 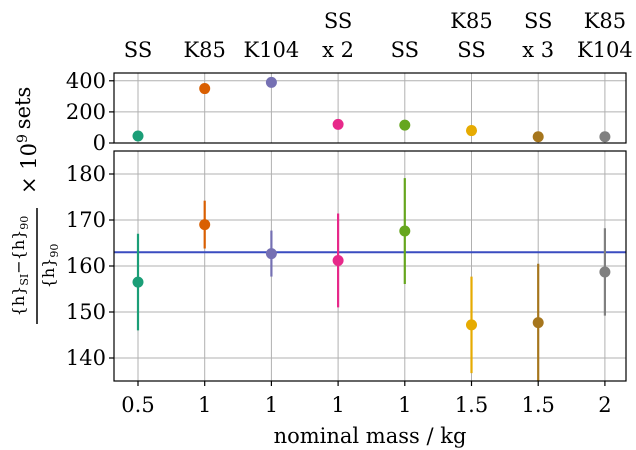 What do you see at coordinates (338, 50) in the screenshot?
I see `top-category-label: x 2` at bounding box center [338, 50].